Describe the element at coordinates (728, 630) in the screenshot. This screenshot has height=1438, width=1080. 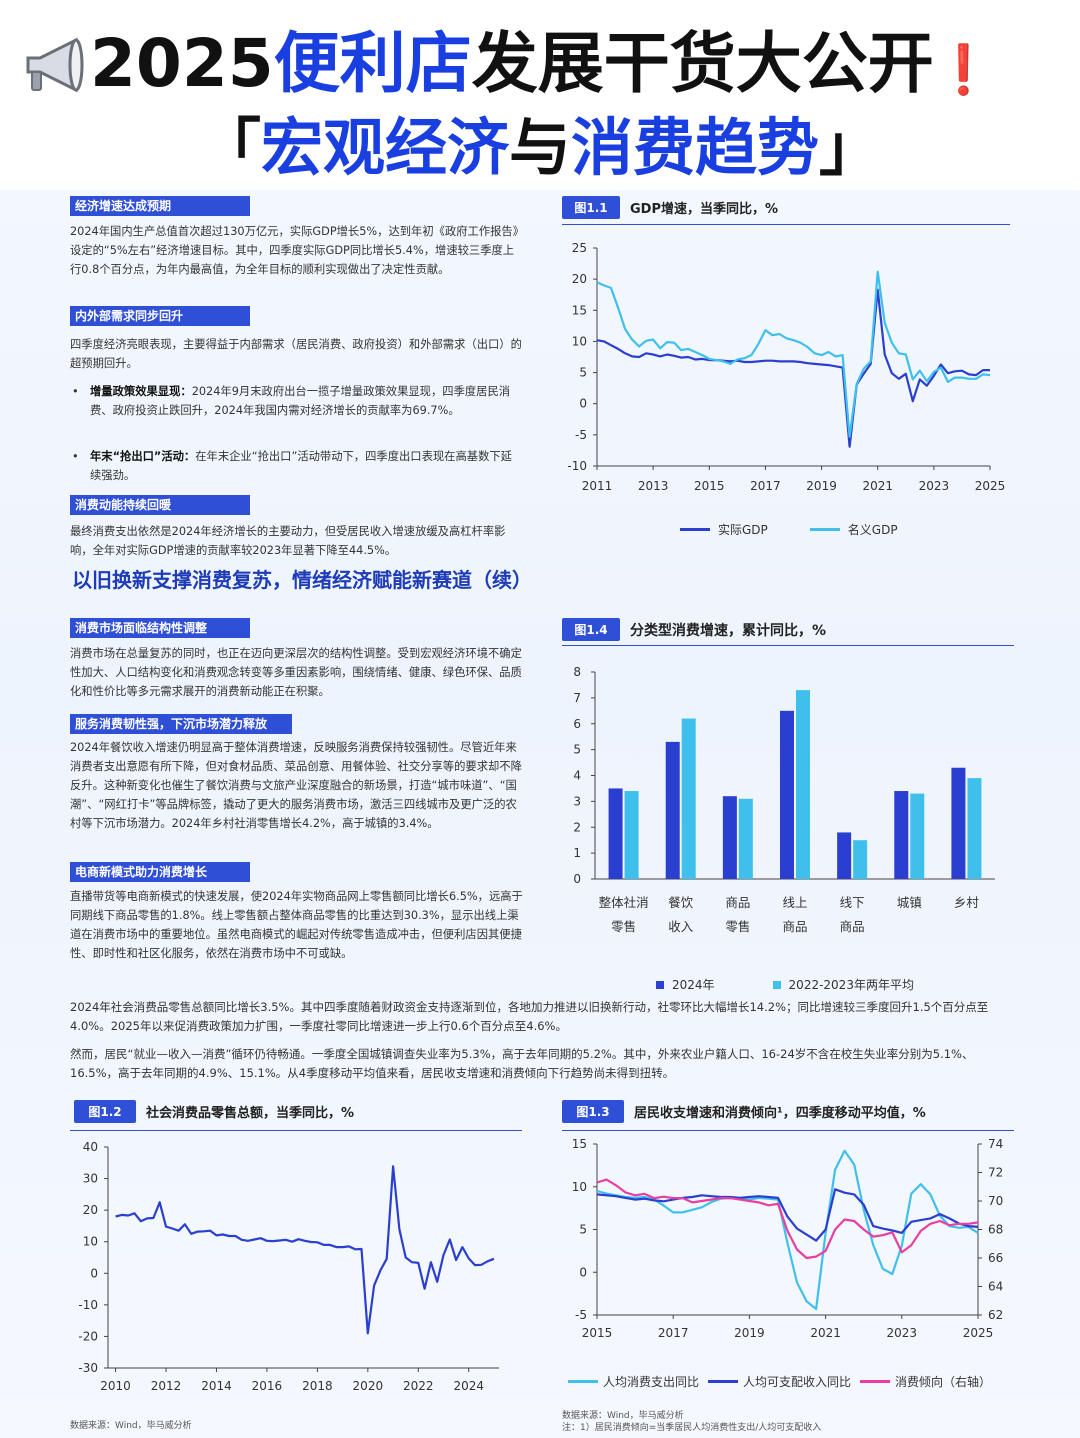
I see `figure-1-4-title: 分类型消费增速，累计同比，%` at that location.